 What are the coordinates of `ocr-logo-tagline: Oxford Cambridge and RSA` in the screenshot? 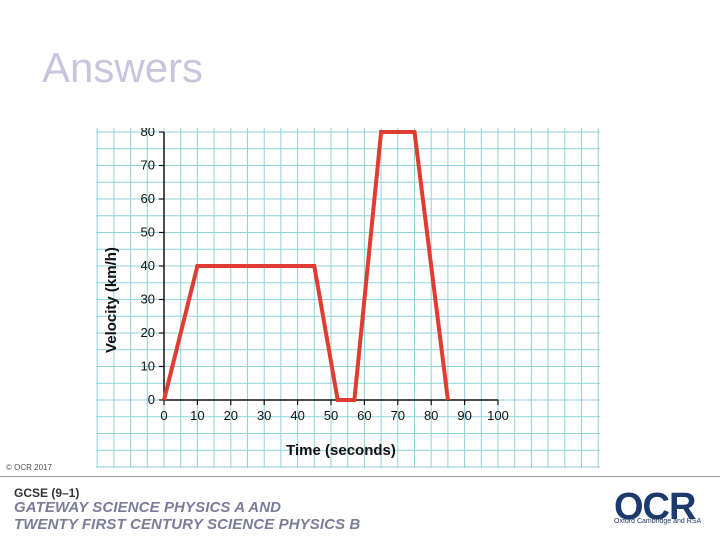 It's located at (658, 521).